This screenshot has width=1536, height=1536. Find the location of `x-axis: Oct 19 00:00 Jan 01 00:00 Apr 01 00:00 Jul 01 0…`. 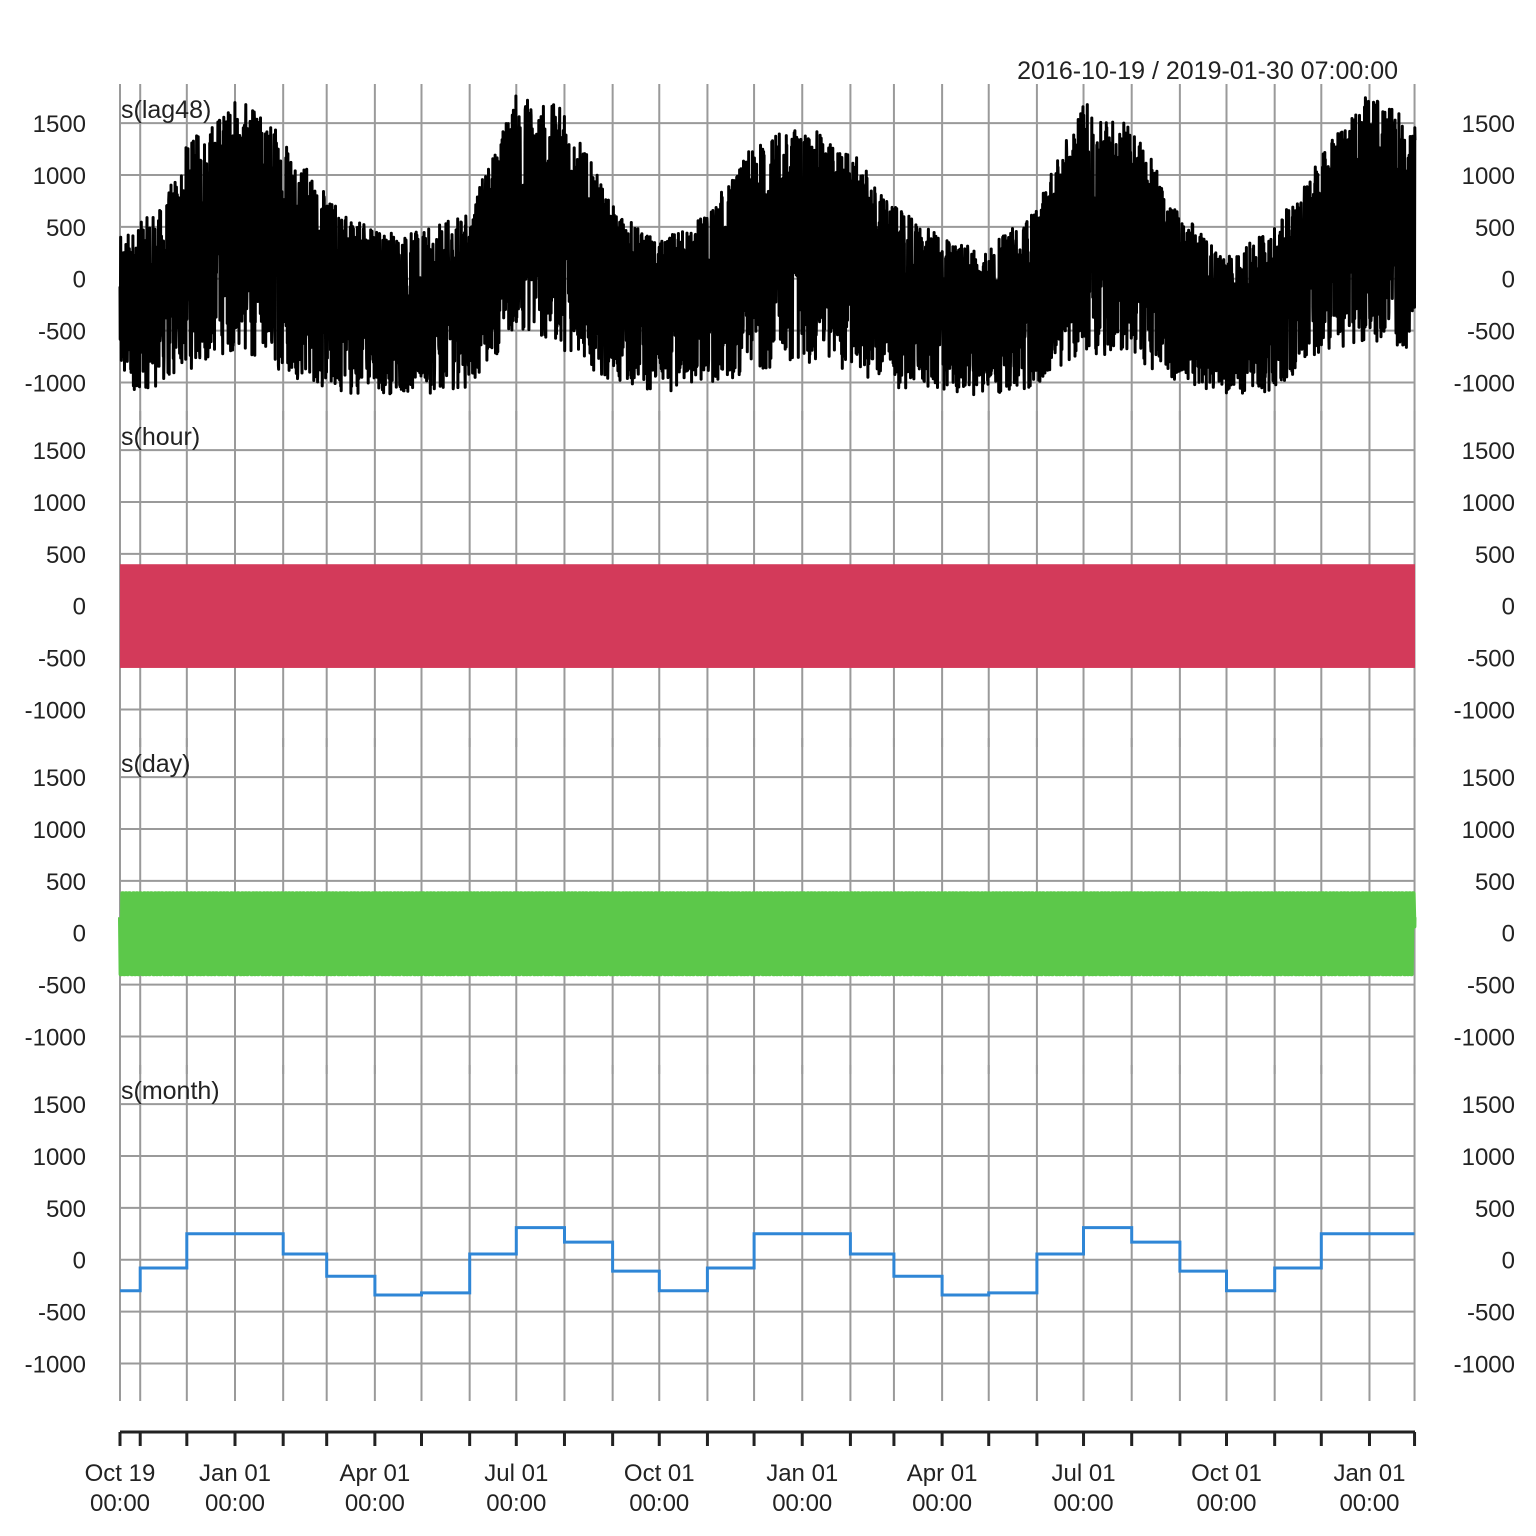

x-axis: Oct 19 00:00 Jan 01 00:00 Apr 01 00:00 Jul 01 0… is located at coordinates (751, 1473).